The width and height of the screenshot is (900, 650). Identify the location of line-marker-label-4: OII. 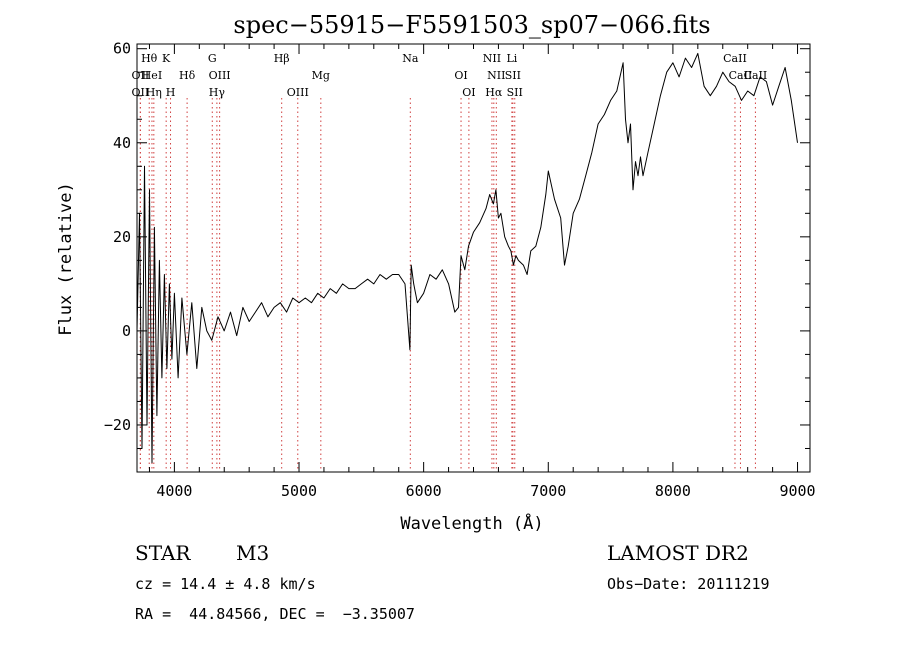
(141, 92).